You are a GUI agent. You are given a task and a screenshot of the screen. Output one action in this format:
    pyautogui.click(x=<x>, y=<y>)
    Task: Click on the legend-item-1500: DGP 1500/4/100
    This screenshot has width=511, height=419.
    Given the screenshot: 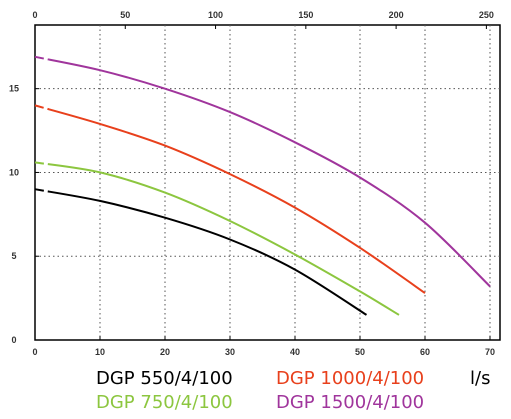 What is the action you would take?
    pyautogui.click(x=350, y=402)
    